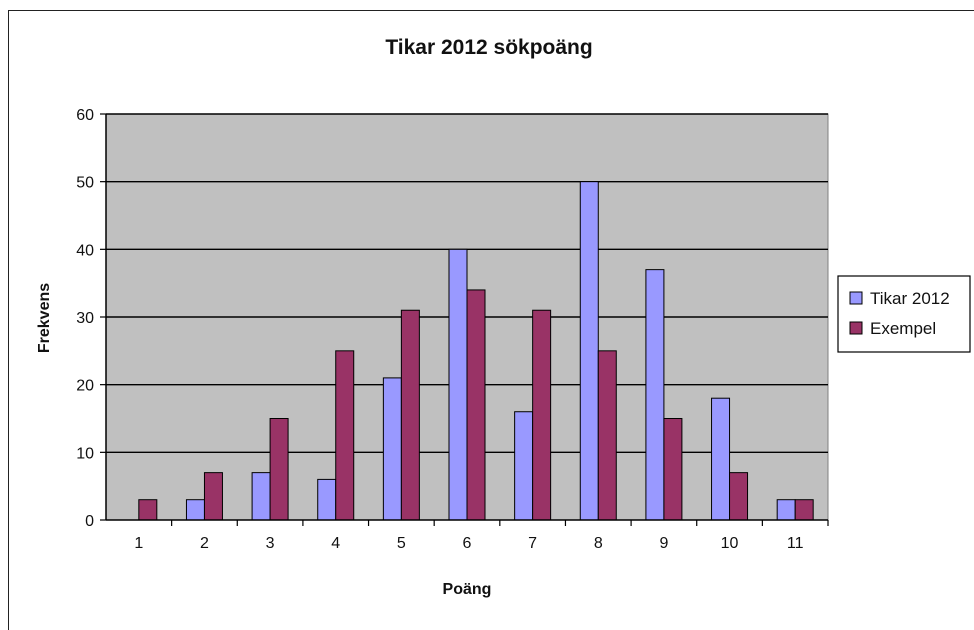 The width and height of the screenshot is (974, 630). I want to click on chart-title: Tikar 2012 sökpoäng, so click(488, 47).